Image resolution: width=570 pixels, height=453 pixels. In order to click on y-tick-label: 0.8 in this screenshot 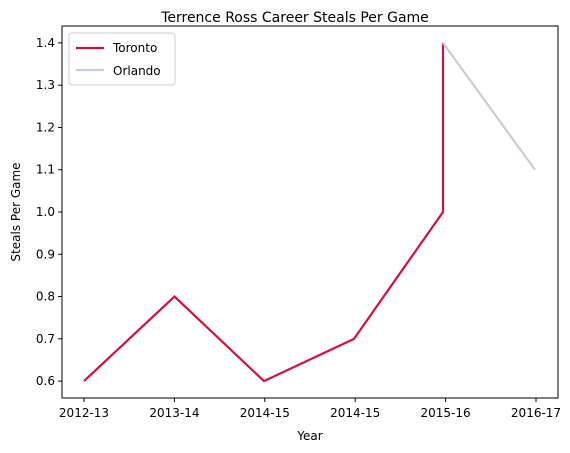, I will do `click(45, 297)`.